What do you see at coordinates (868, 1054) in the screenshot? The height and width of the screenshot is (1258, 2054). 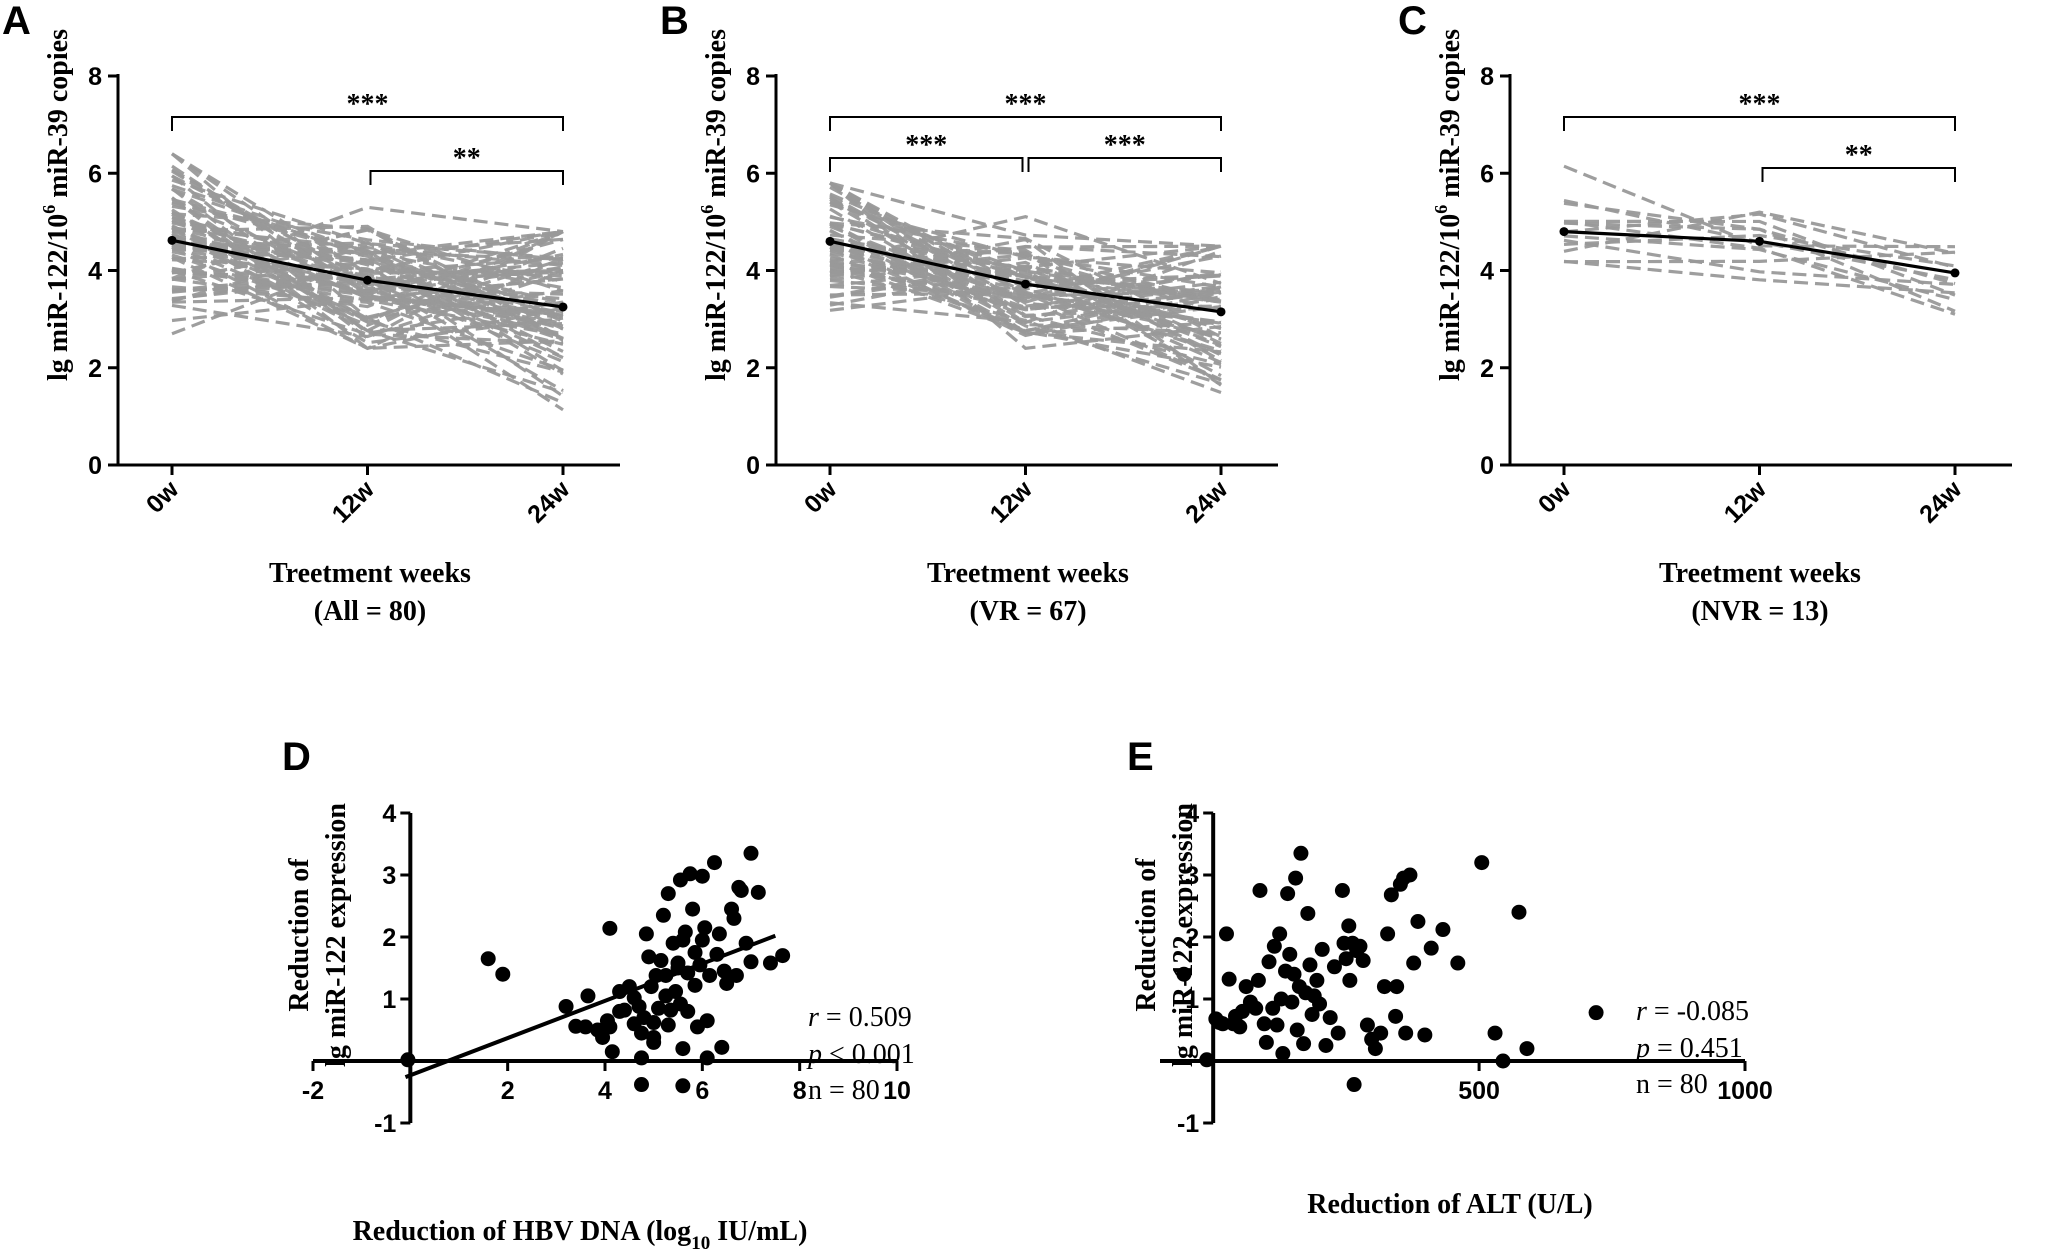 I see `stat-p-value-d: < 0.001` at bounding box center [868, 1054].